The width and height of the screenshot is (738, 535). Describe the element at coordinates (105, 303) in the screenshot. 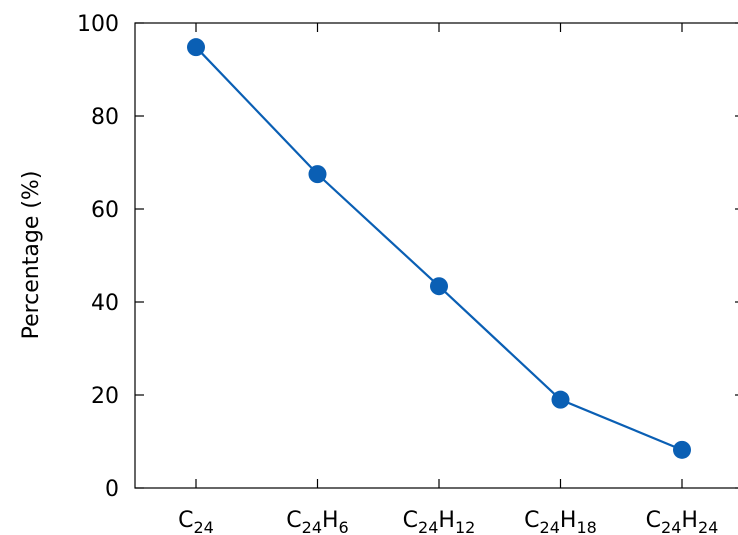

I see `y-tick-label: 40` at that location.